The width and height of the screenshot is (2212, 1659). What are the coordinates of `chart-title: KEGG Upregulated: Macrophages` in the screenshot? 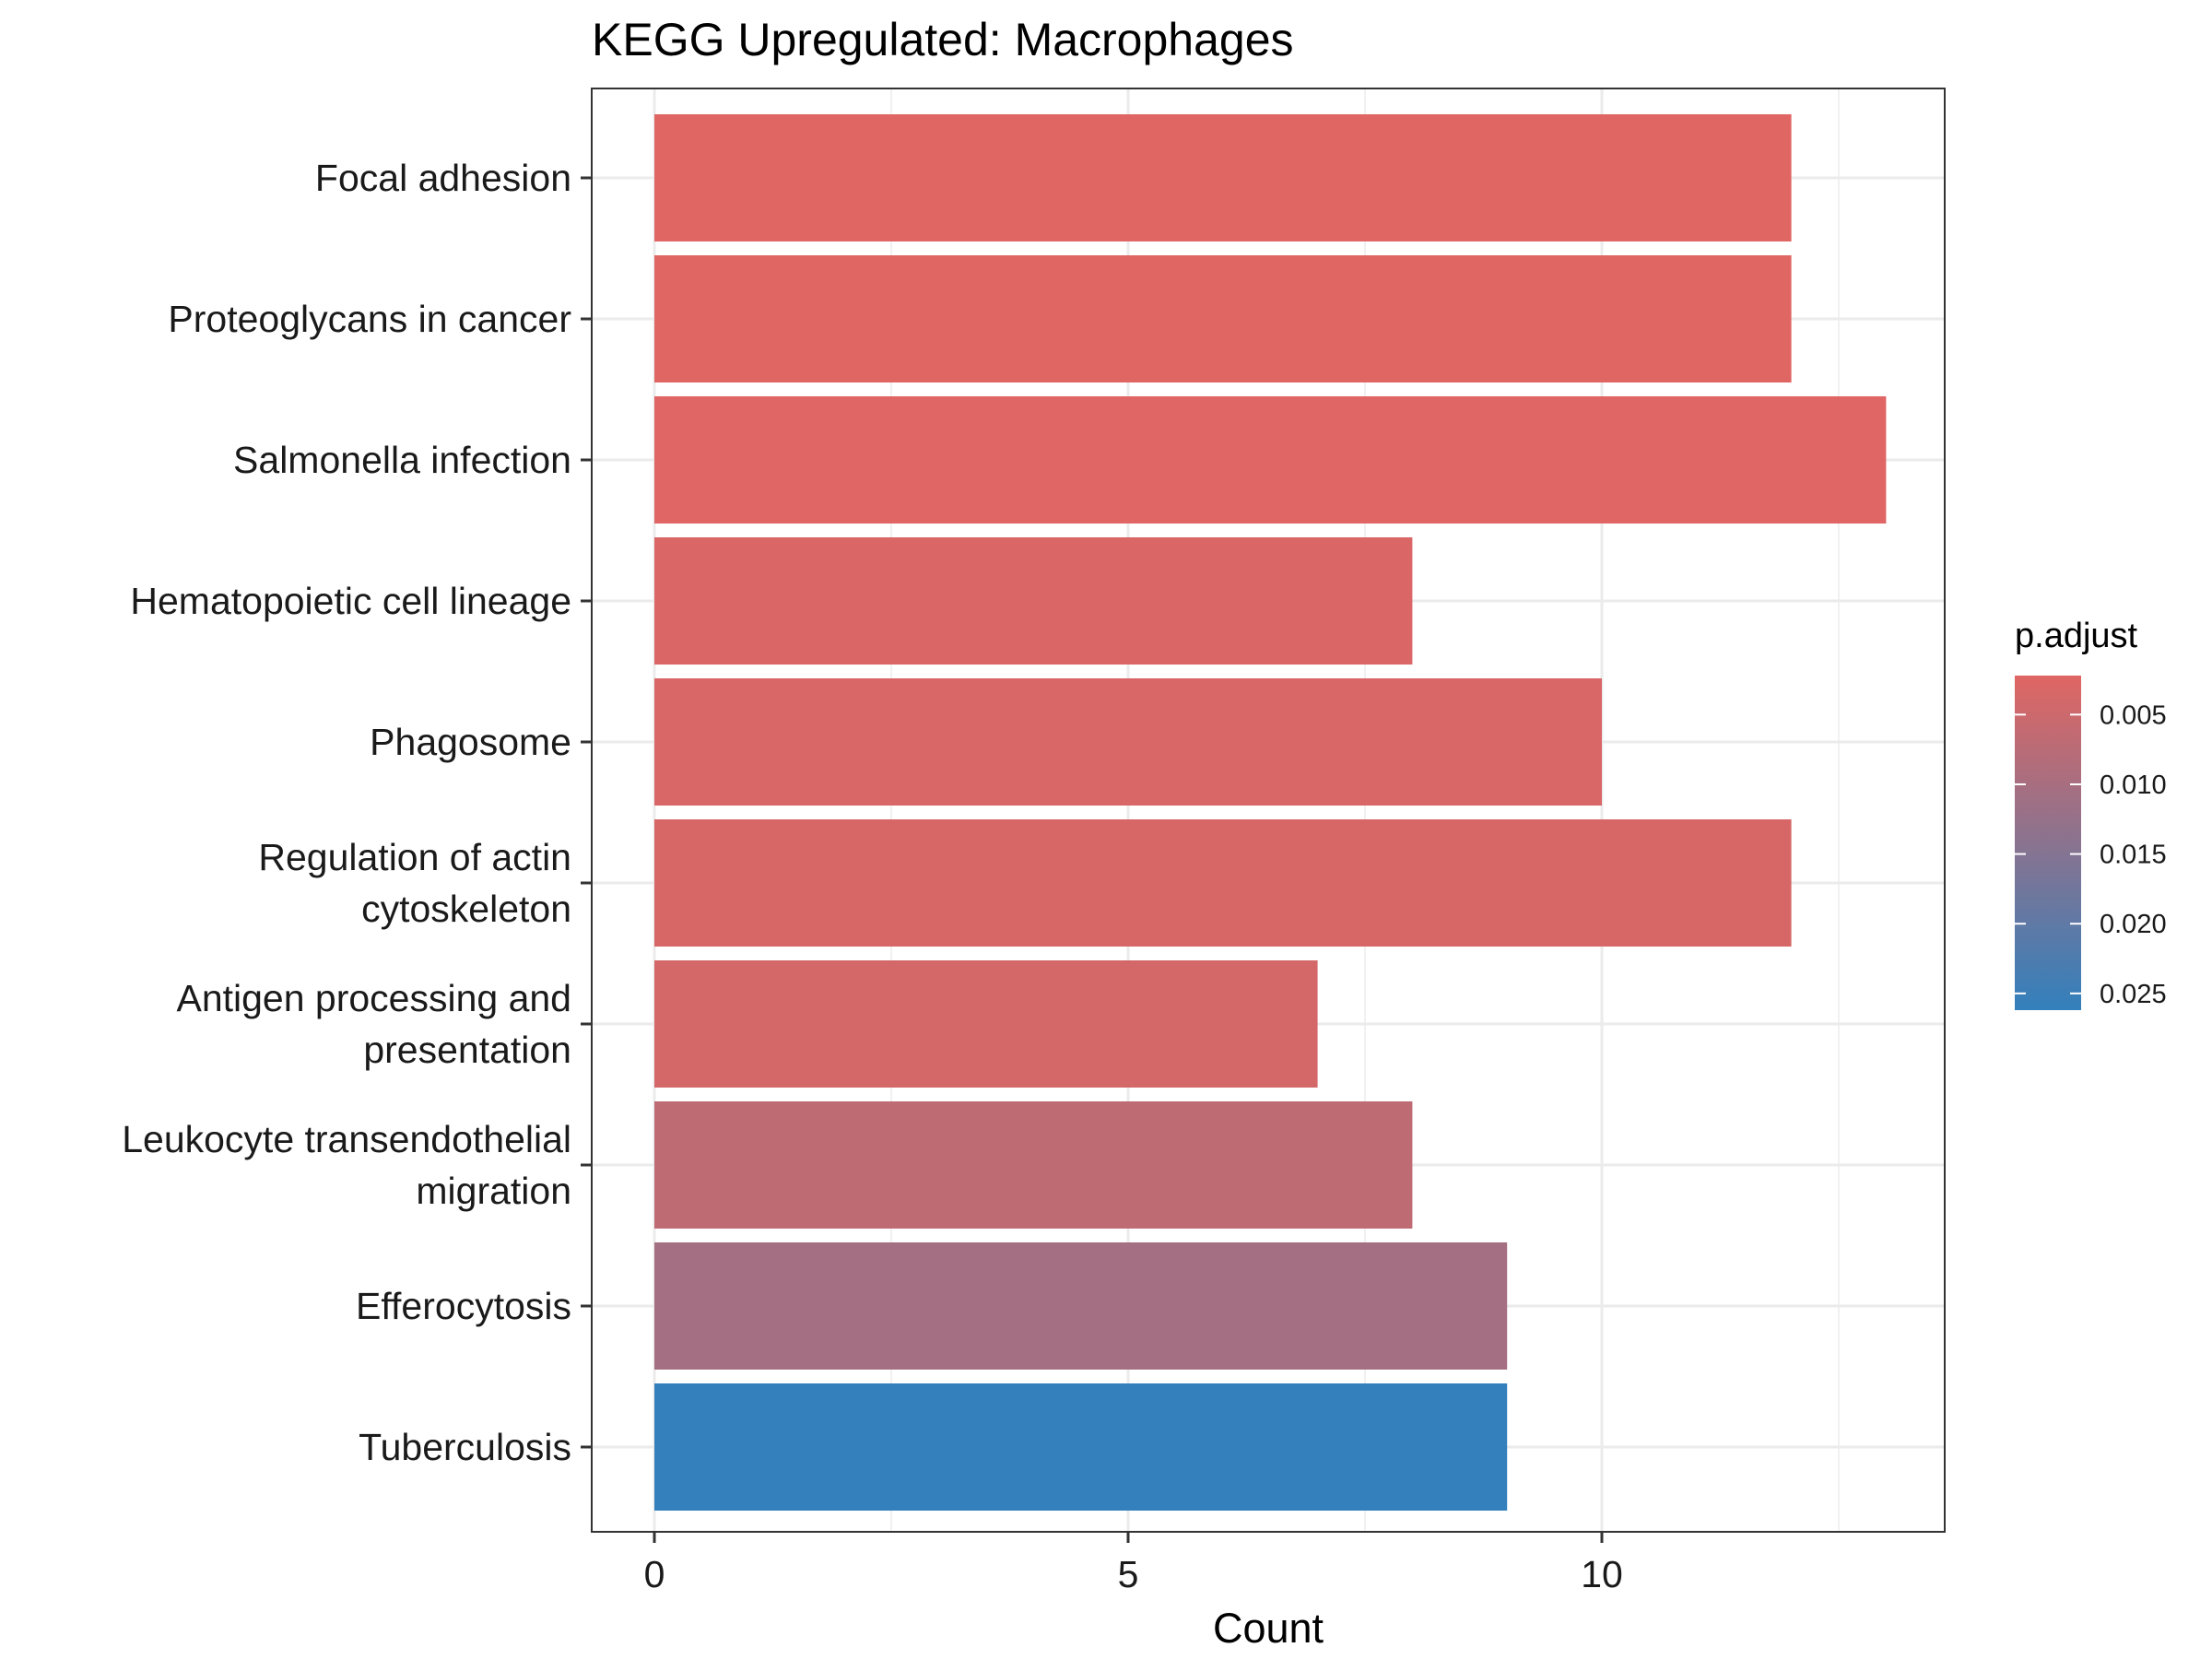 It's located at (943, 39).